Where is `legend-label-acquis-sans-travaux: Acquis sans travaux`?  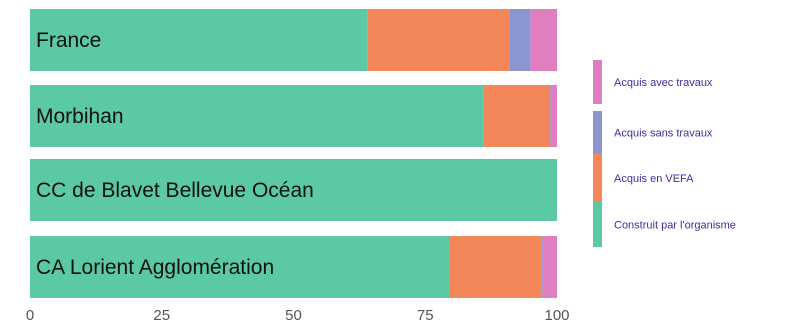
legend-label-acquis-sans-travaux: Acquis sans travaux is located at coordinates (663, 134).